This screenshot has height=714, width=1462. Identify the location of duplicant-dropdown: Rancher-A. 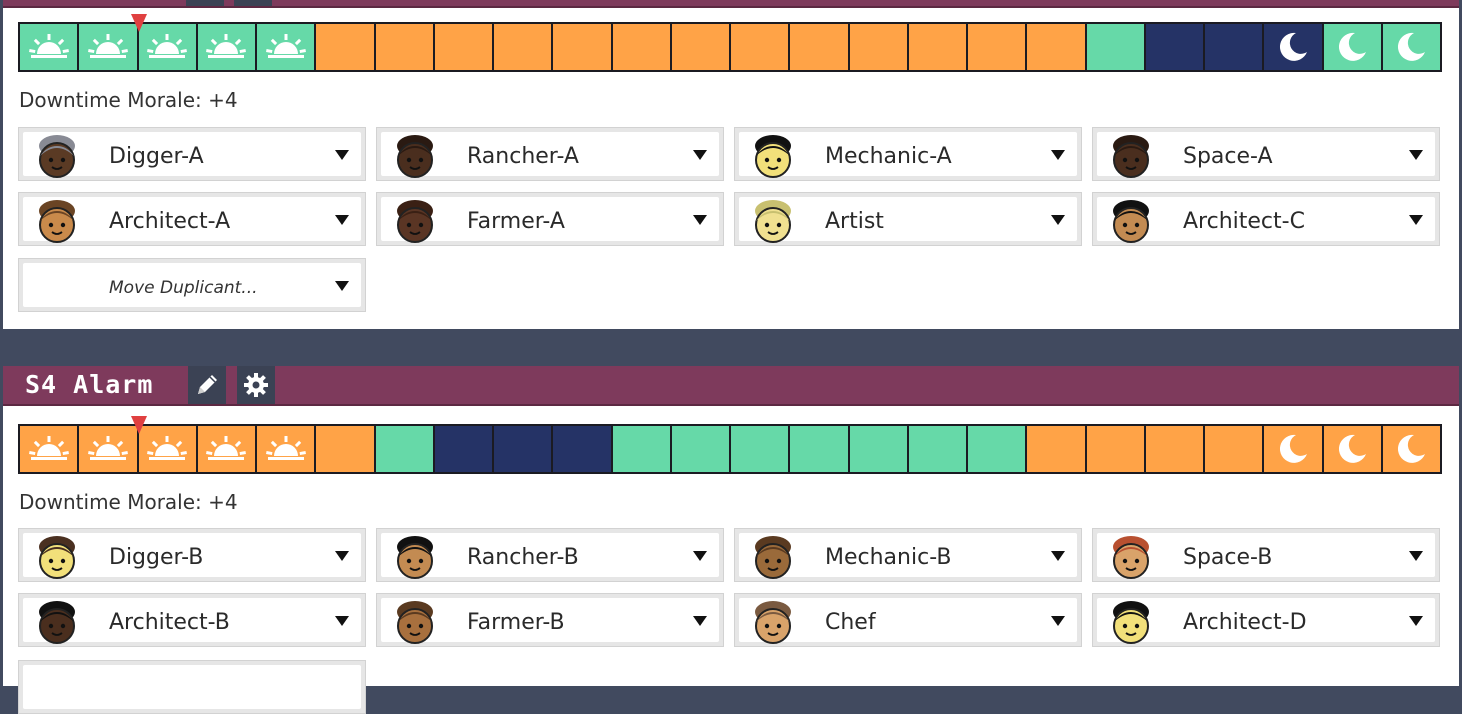
(550, 154).